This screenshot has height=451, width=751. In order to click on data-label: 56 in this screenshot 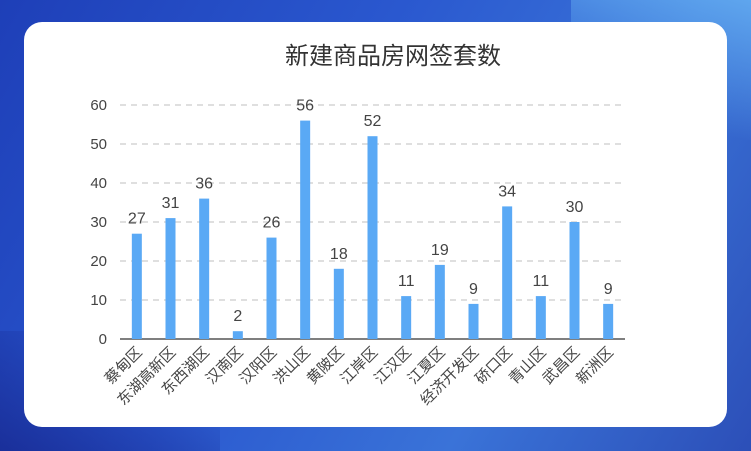, I will do `click(305, 106)`.